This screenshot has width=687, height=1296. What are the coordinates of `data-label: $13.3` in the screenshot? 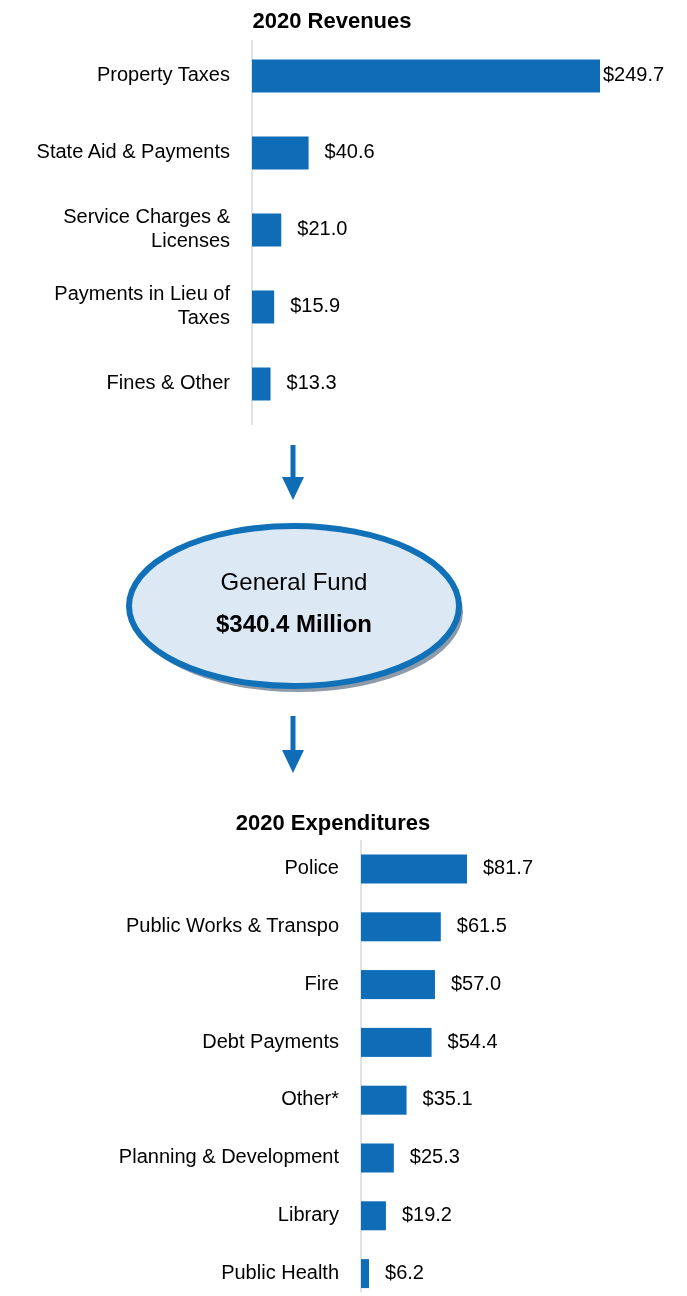 It's located at (311, 382).